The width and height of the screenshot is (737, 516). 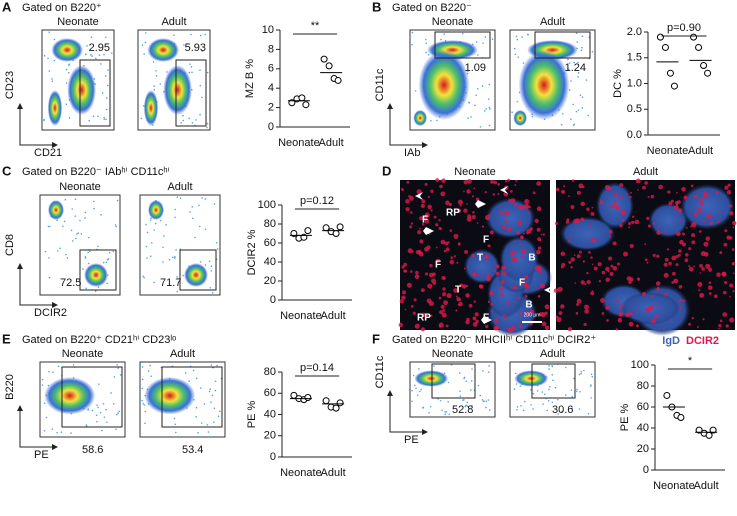 I want to click on x-tick-label: Neonate, so click(x=301, y=316).